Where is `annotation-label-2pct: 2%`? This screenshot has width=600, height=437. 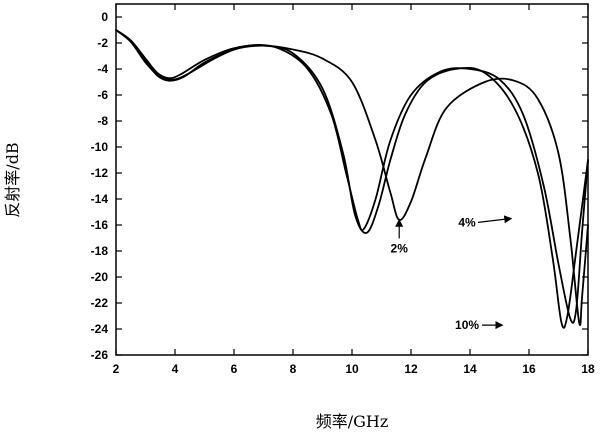 annotation-label-2pct: 2% is located at coordinates (400, 248).